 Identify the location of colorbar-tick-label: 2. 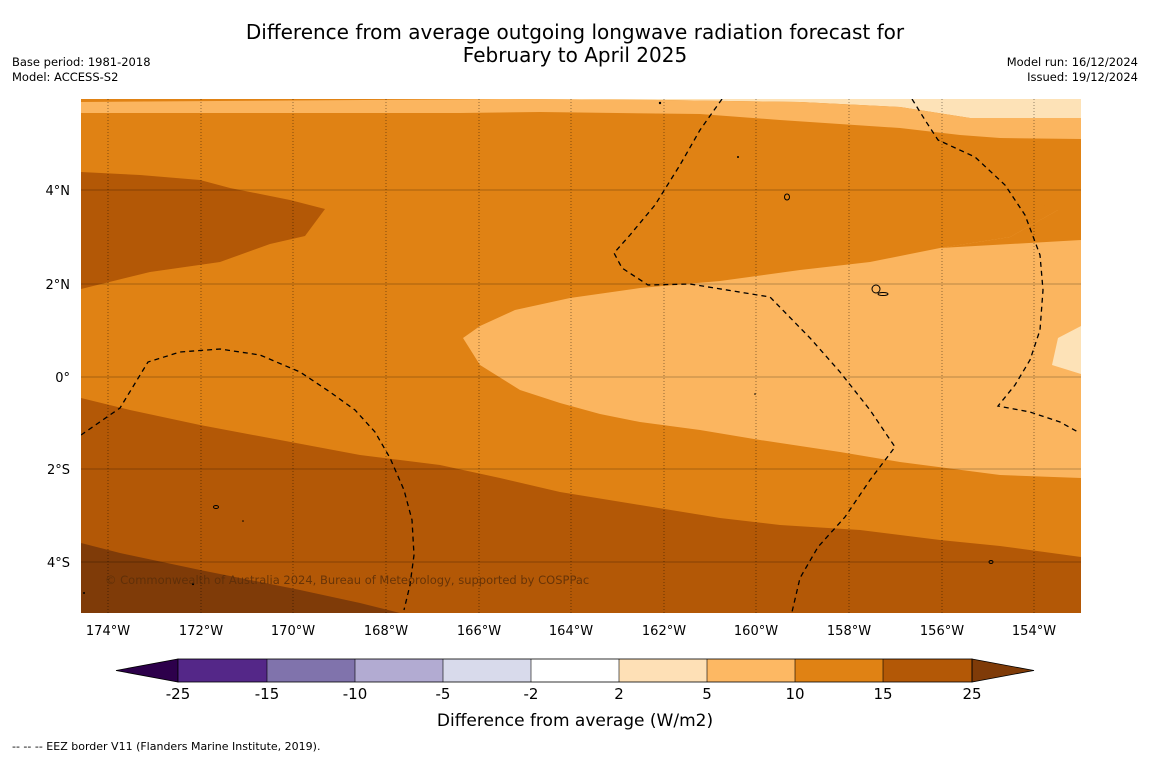
(619, 694).